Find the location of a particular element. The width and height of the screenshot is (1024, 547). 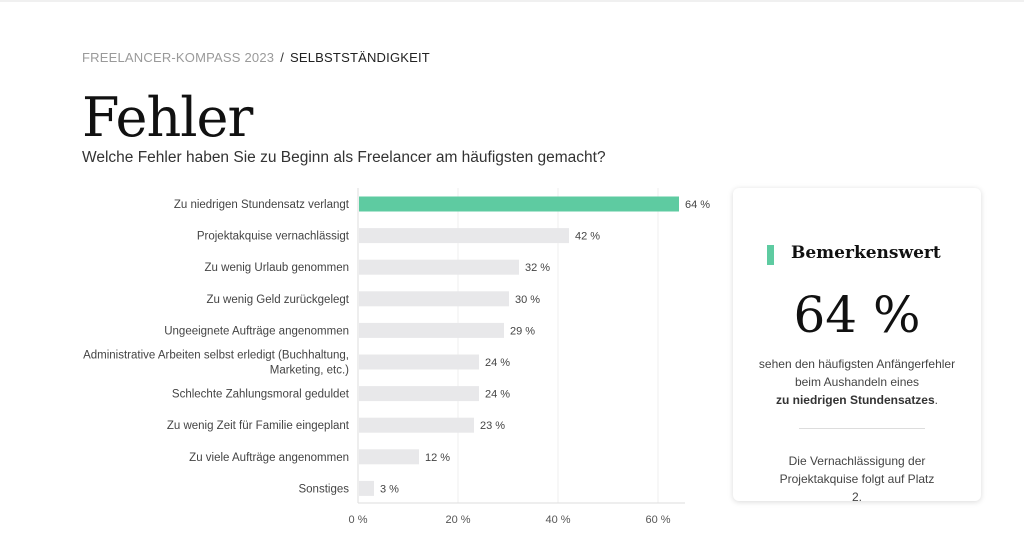

data-label: 12 % is located at coordinates (437, 458).